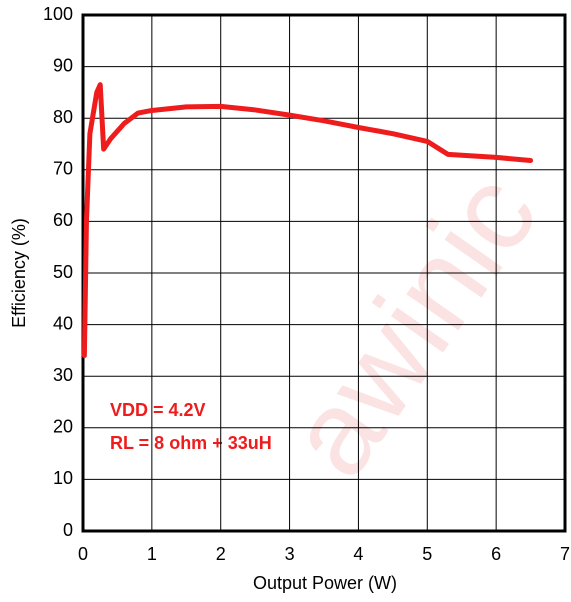 This screenshot has height=602, width=571. I want to click on y-tick-label: 50, so click(63, 272).